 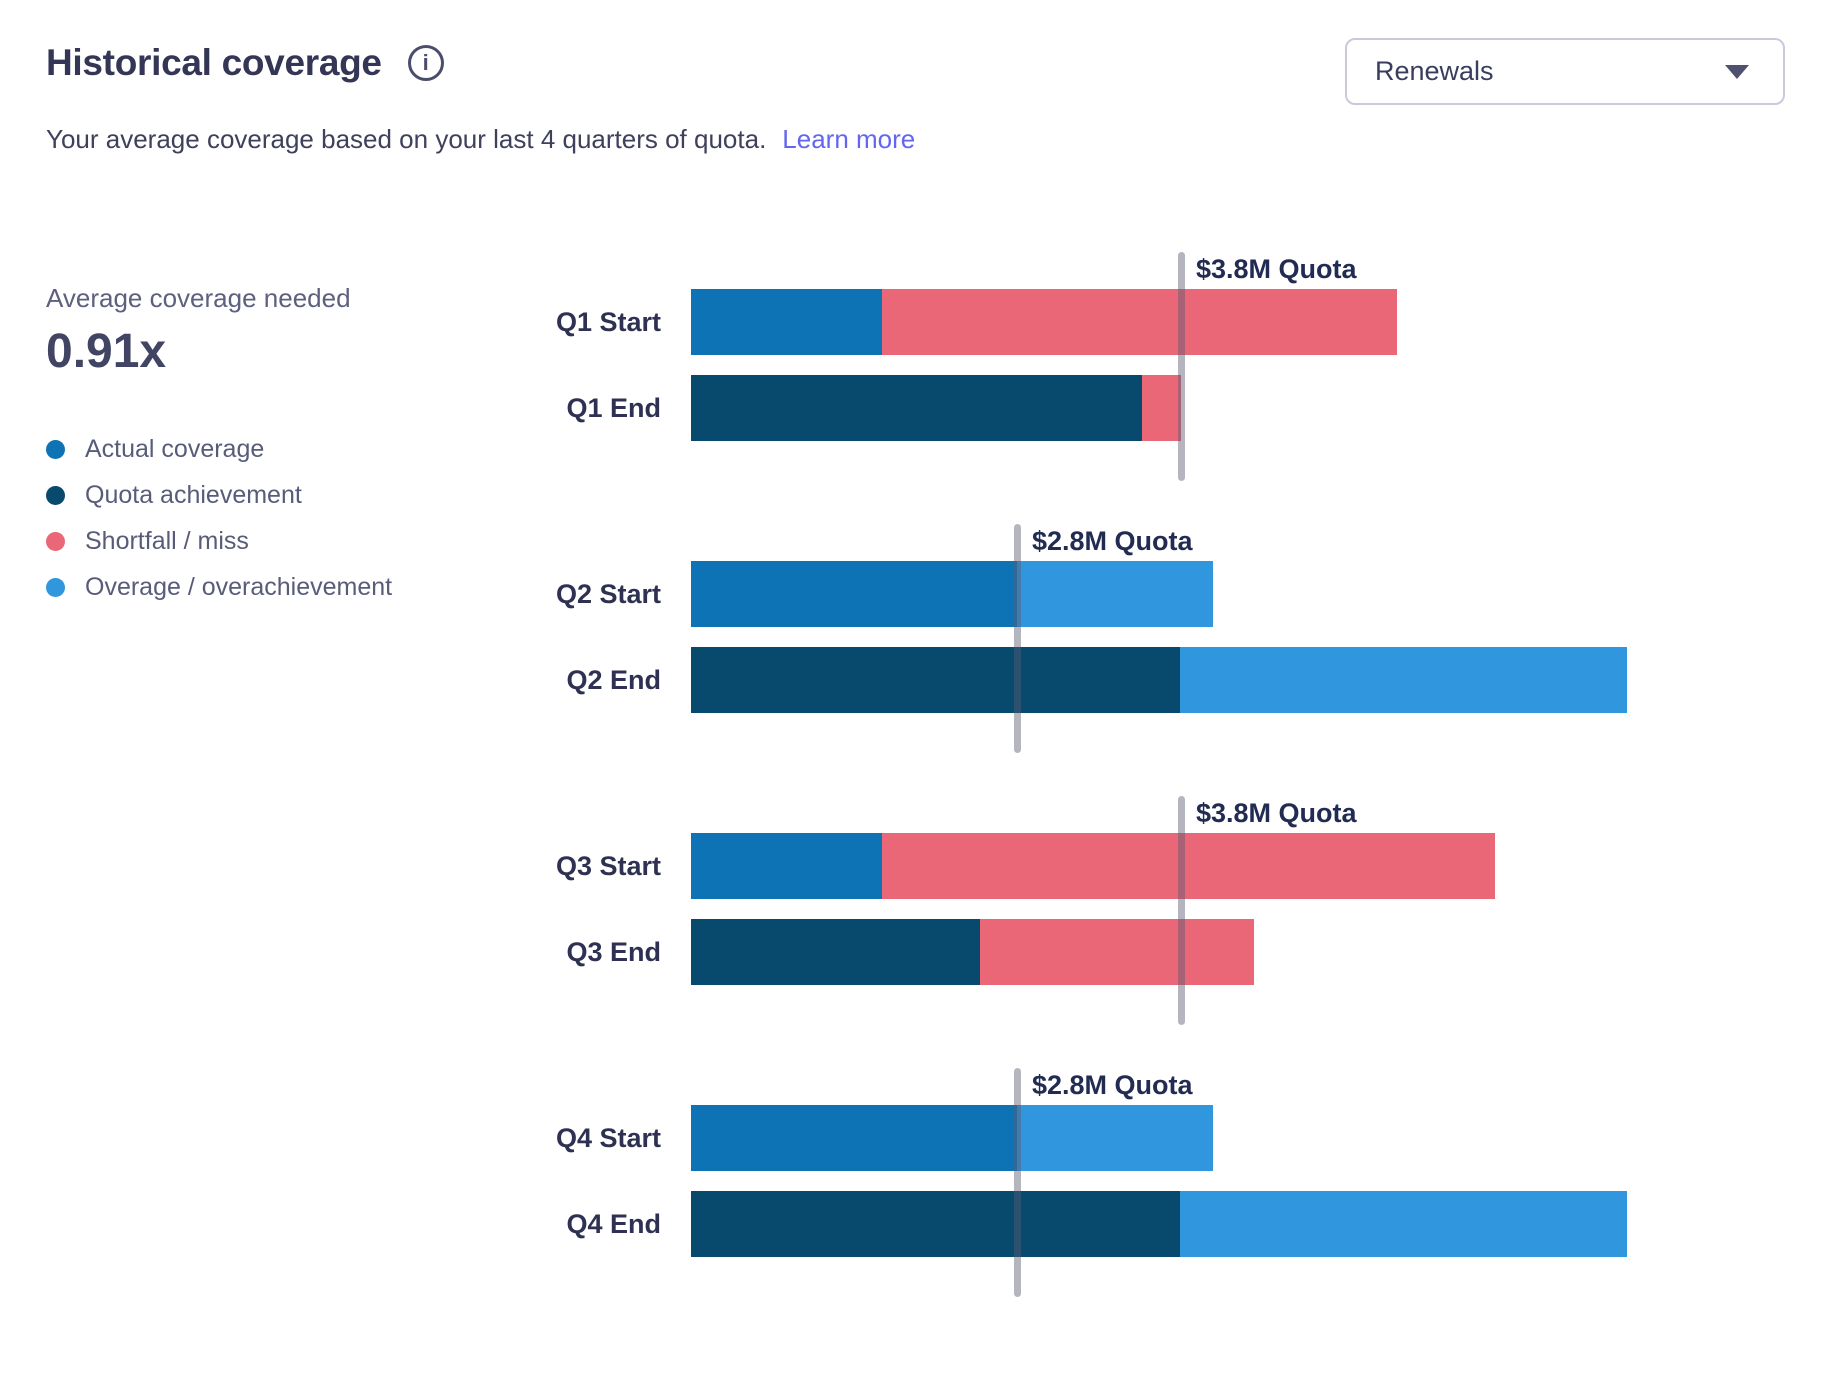 What do you see at coordinates (608, 866) in the screenshot?
I see `bar-label-q3-start: Q3 Start` at bounding box center [608, 866].